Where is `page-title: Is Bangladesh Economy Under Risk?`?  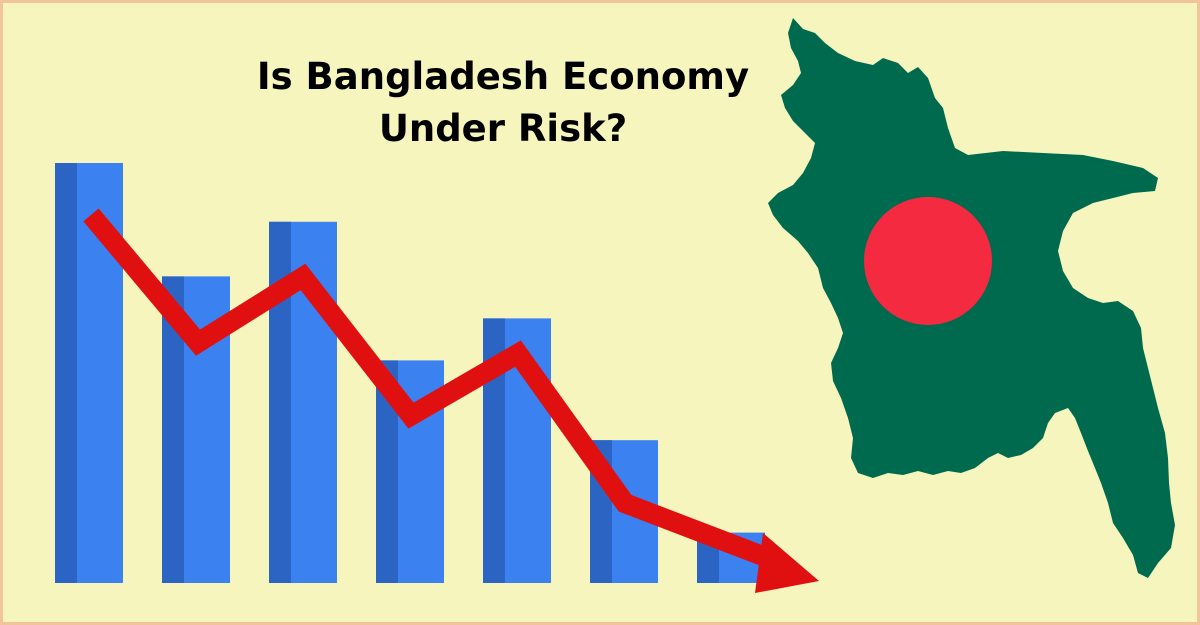 page-title: Is Bangladesh Economy Under Risk? is located at coordinates (503, 103).